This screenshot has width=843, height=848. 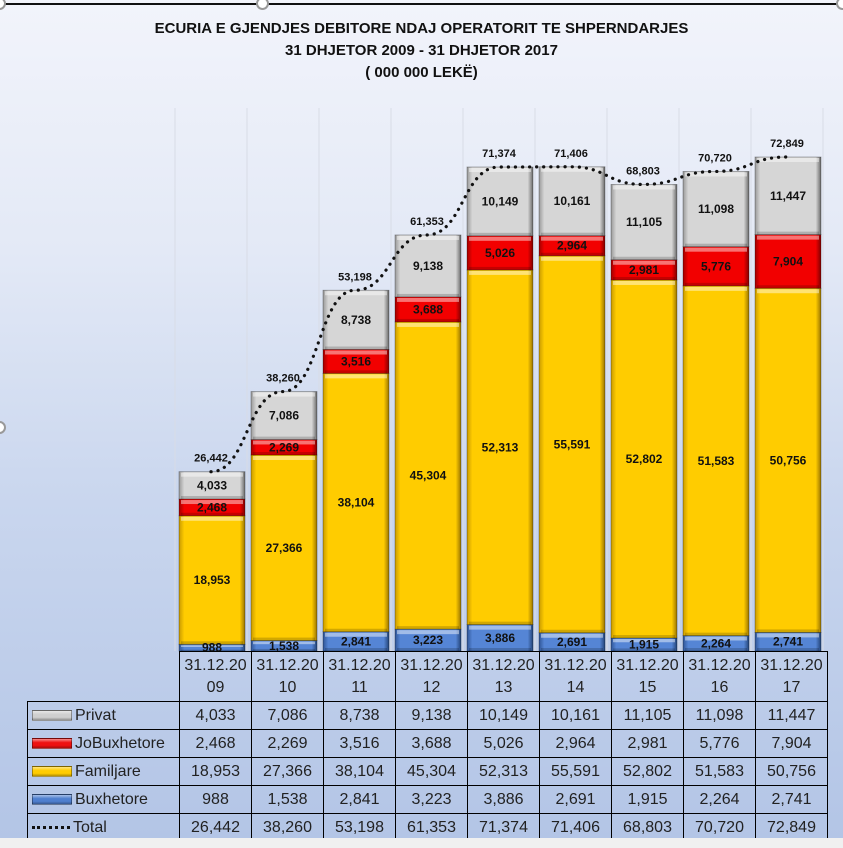 What do you see at coordinates (647, 743) in the screenshot?
I see `table-cell: 2,981` at bounding box center [647, 743].